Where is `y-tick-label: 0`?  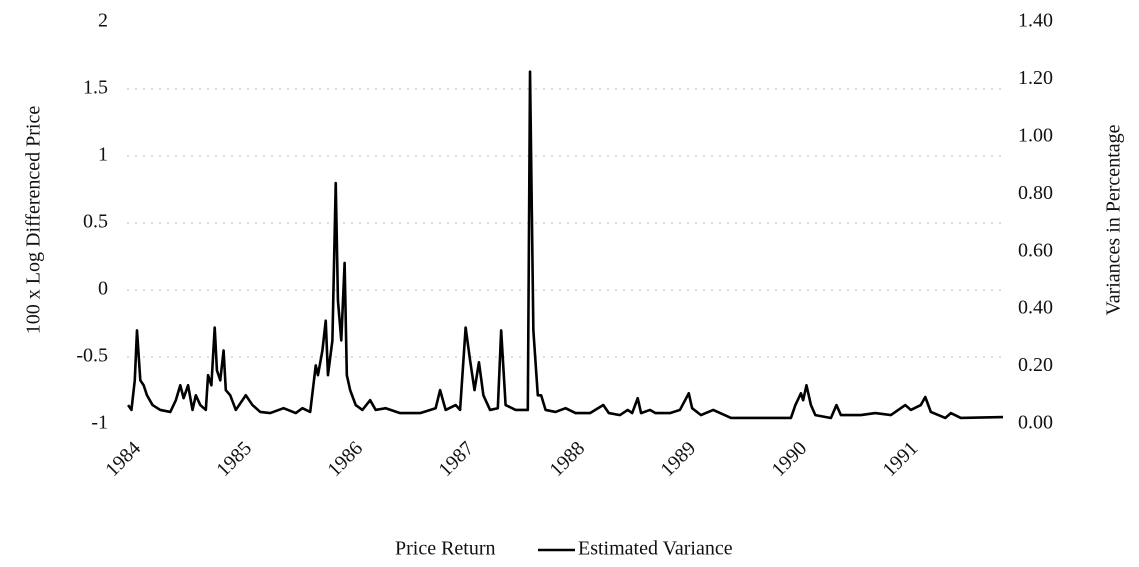 y-tick-label: 0 is located at coordinates (103, 289).